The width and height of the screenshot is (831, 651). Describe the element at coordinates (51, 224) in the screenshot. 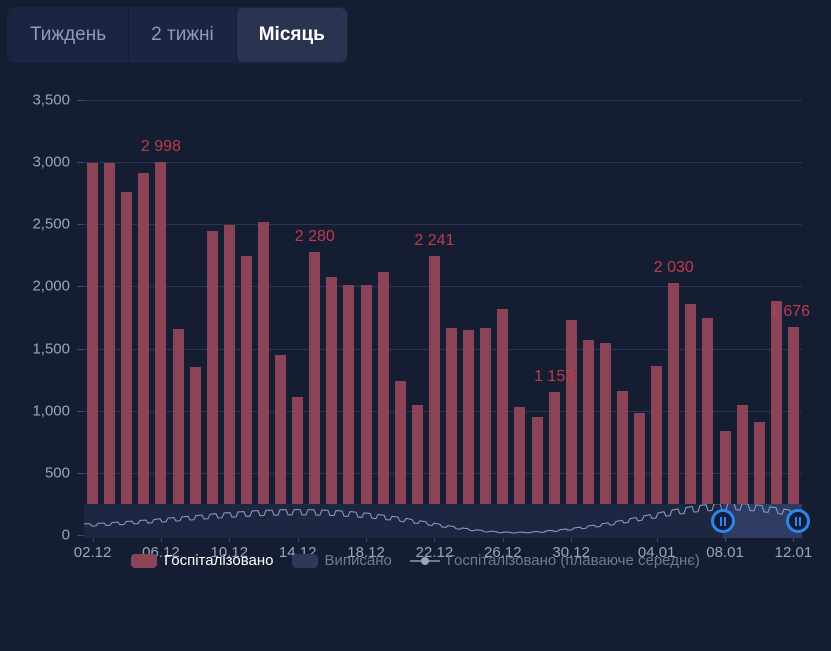

I see `y-axis-label: 2,500` at that location.